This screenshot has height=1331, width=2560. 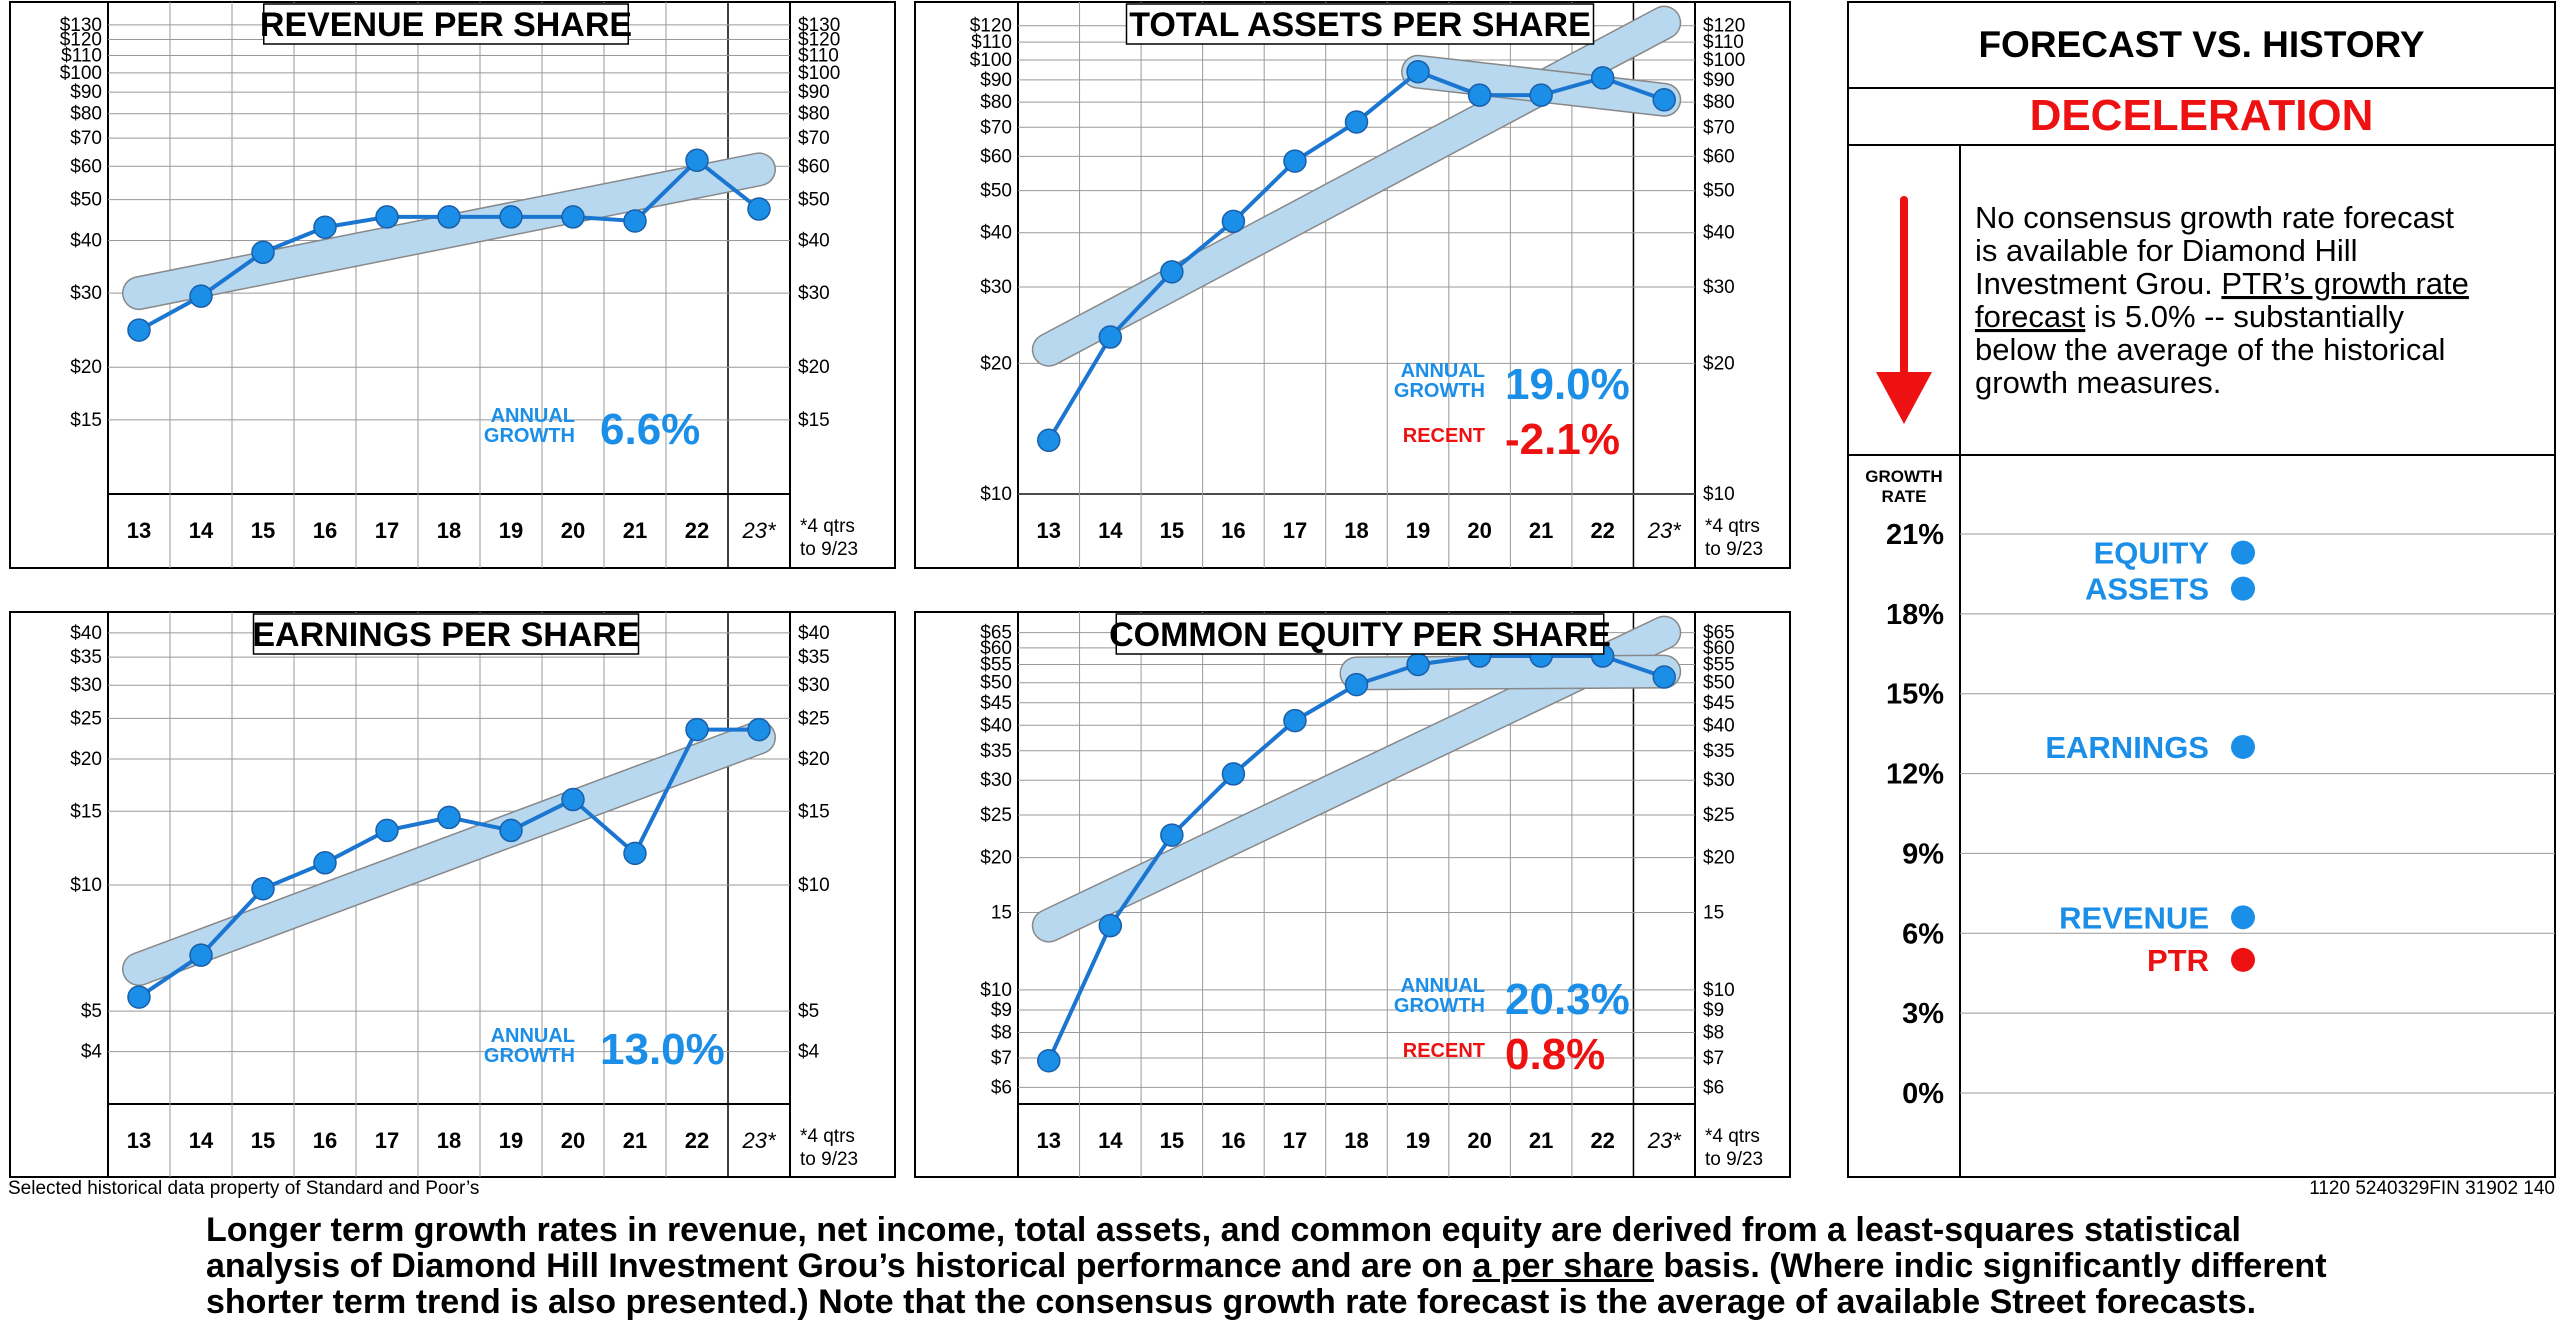 What do you see at coordinates (996, 990) in the screenshot?
I see `y-tick-label-left: $10` at bounding box center [996, 990].